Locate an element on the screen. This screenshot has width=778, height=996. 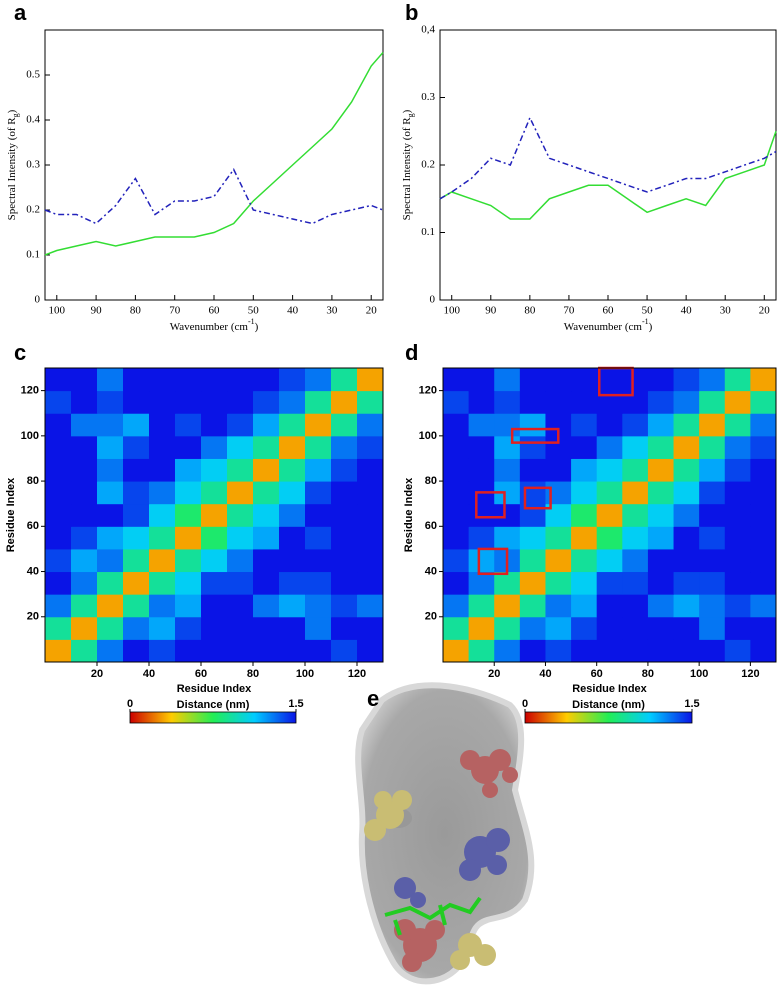
x-label-text: Wavenumber (cm is located at coordinates (603, 327).